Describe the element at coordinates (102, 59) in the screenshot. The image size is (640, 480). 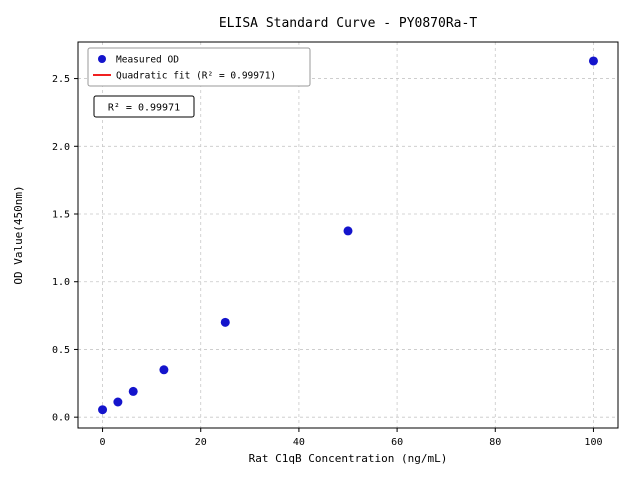
I see `legend-dot-marker` at that location.